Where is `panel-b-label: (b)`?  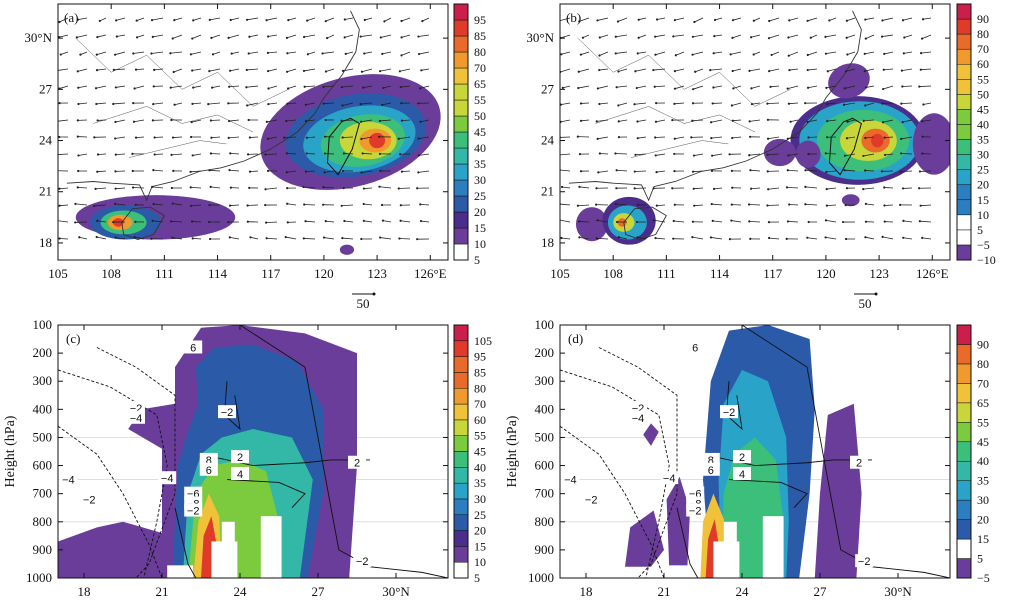 panel-b-label: (b) is located at coordinates (573, 17).